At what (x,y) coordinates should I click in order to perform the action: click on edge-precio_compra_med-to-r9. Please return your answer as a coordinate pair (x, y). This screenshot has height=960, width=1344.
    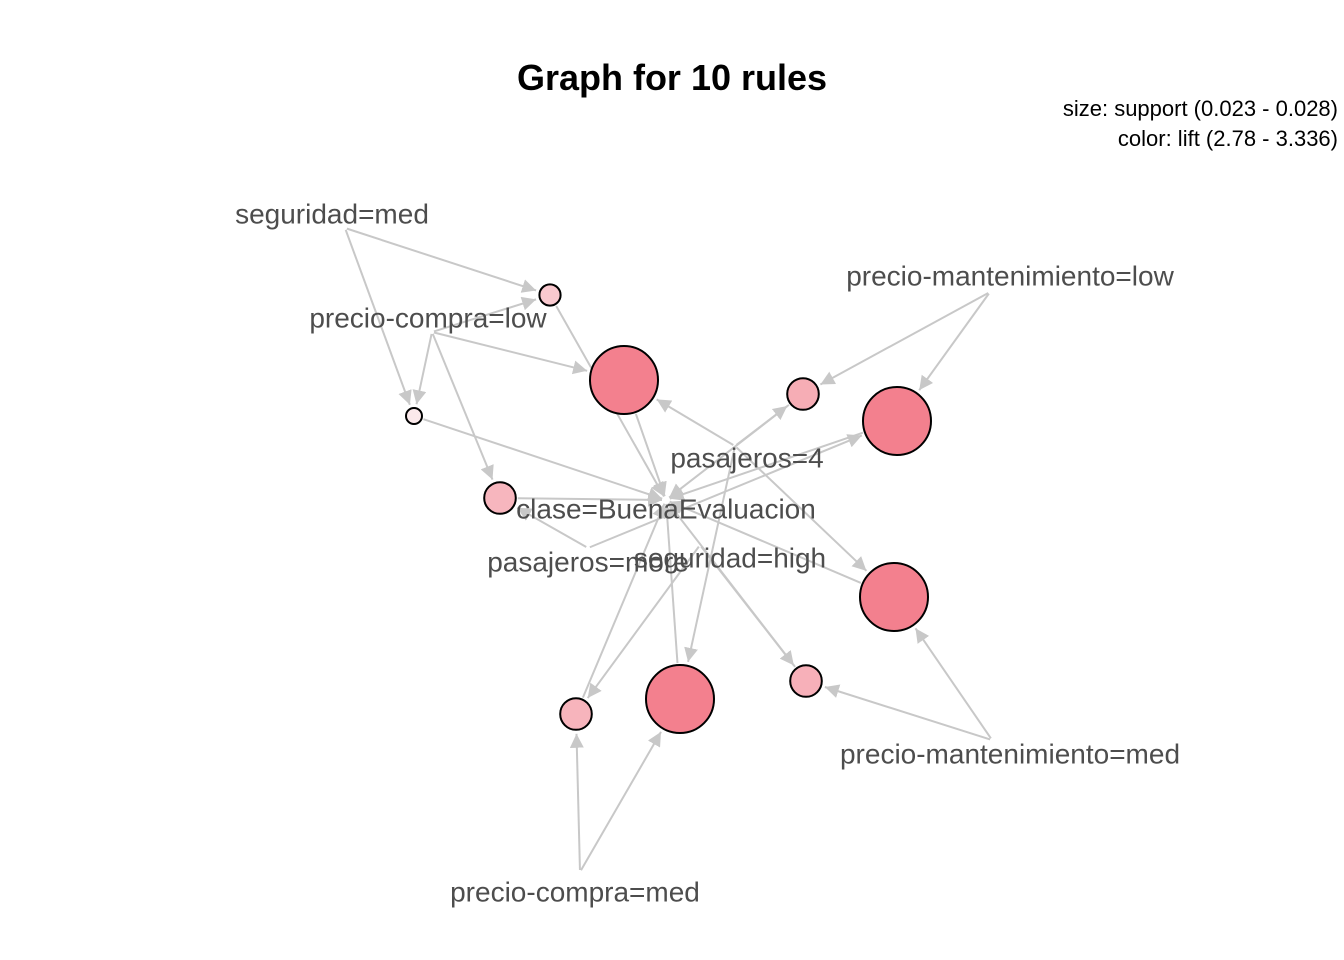
    Looking at the image, I should click on (576, 802).